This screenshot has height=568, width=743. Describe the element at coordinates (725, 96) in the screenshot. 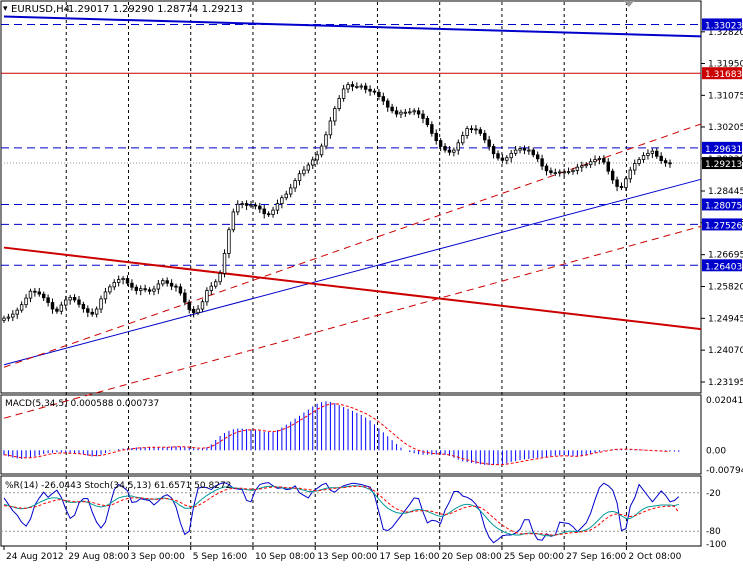

I see `price-tick-label: 1.31075` at that location.